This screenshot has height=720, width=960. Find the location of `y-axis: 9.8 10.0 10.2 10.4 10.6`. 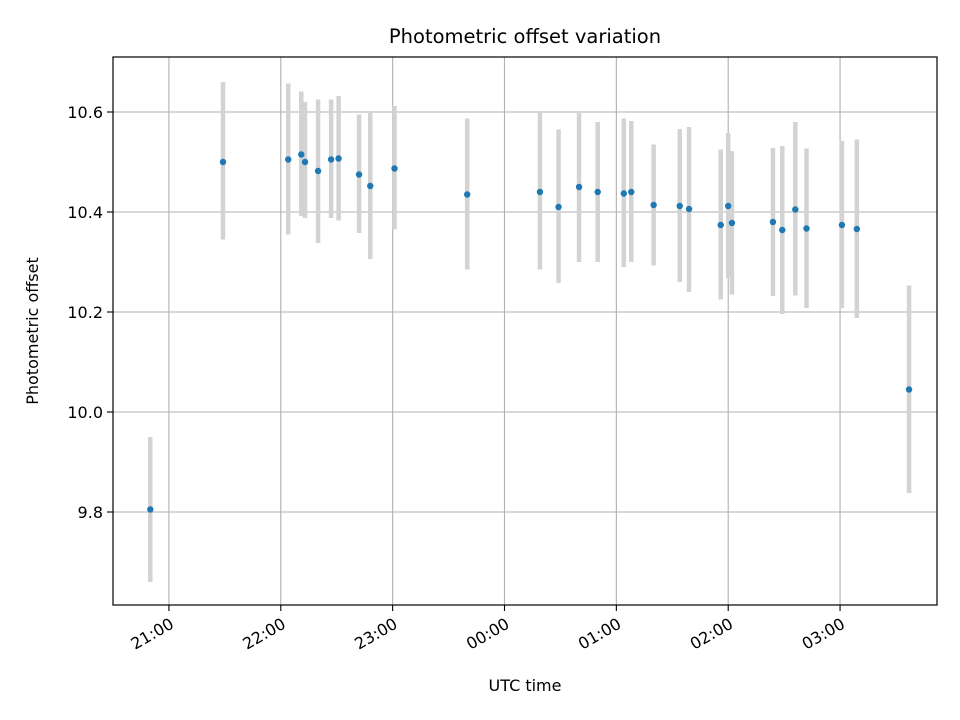

y-axis: 9.8 10.0 10.2 10.4 10.6 is located at coordinates (90, 312).